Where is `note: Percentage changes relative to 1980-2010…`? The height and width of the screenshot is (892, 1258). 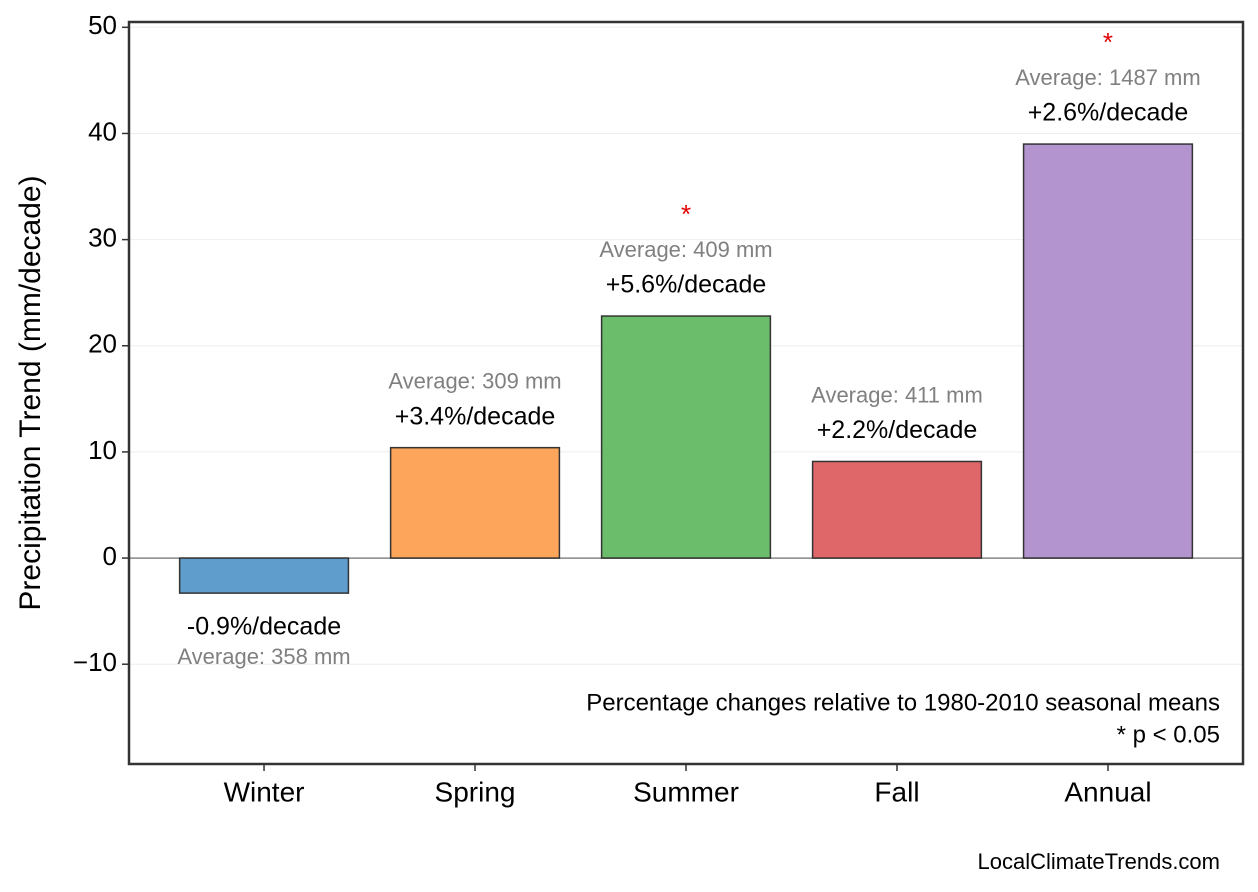
note: Percentage changes relative to 1980-2010… is located at coordinates (903, 702).